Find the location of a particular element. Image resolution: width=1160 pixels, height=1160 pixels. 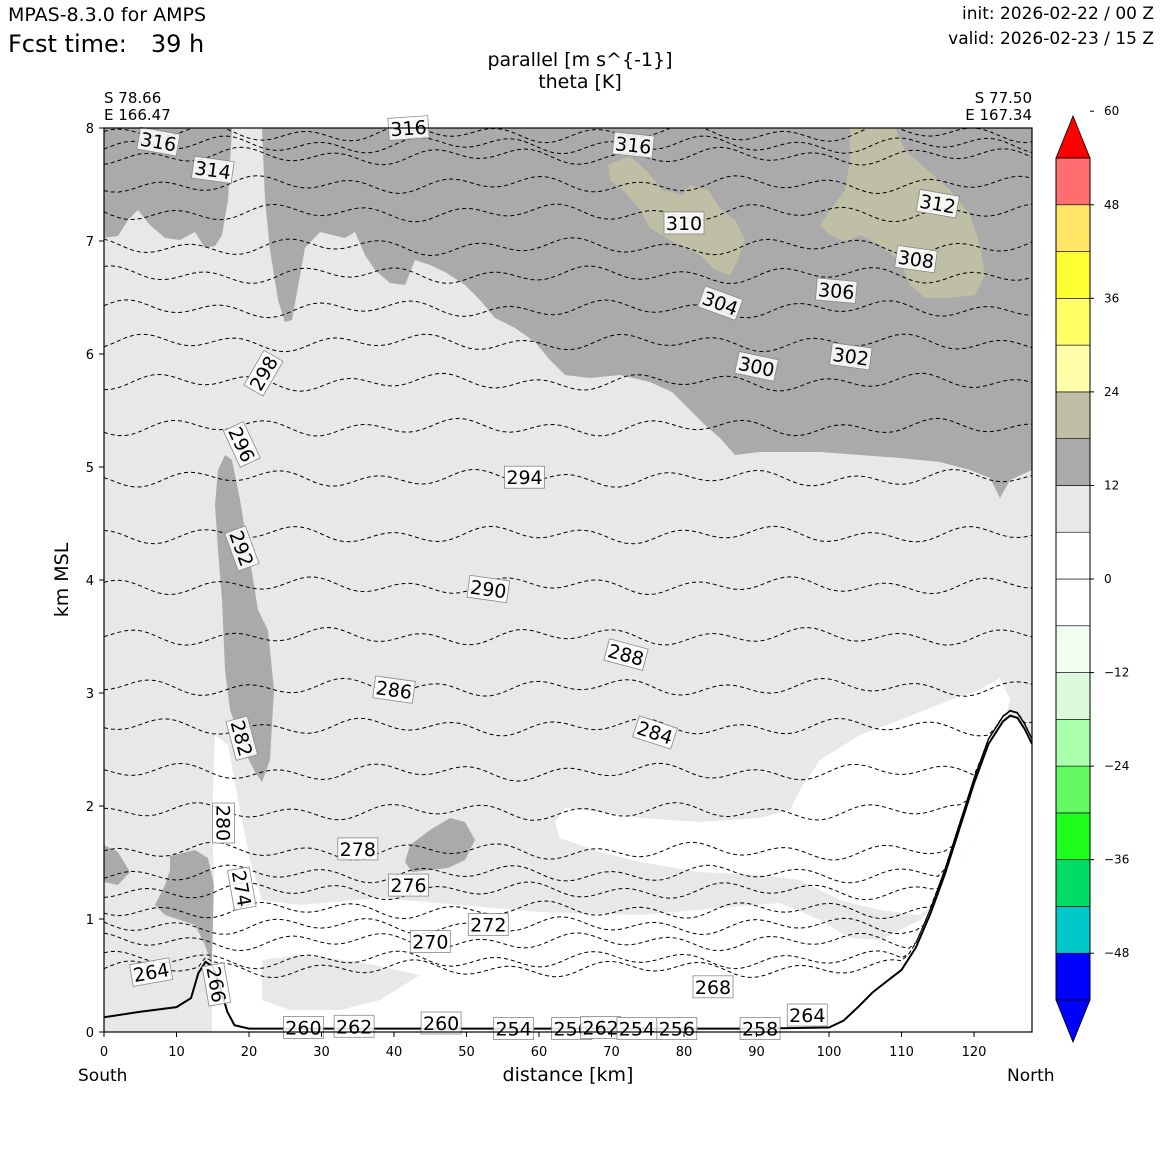

contour-label-text: 302 is located at coordinates (850, 357).